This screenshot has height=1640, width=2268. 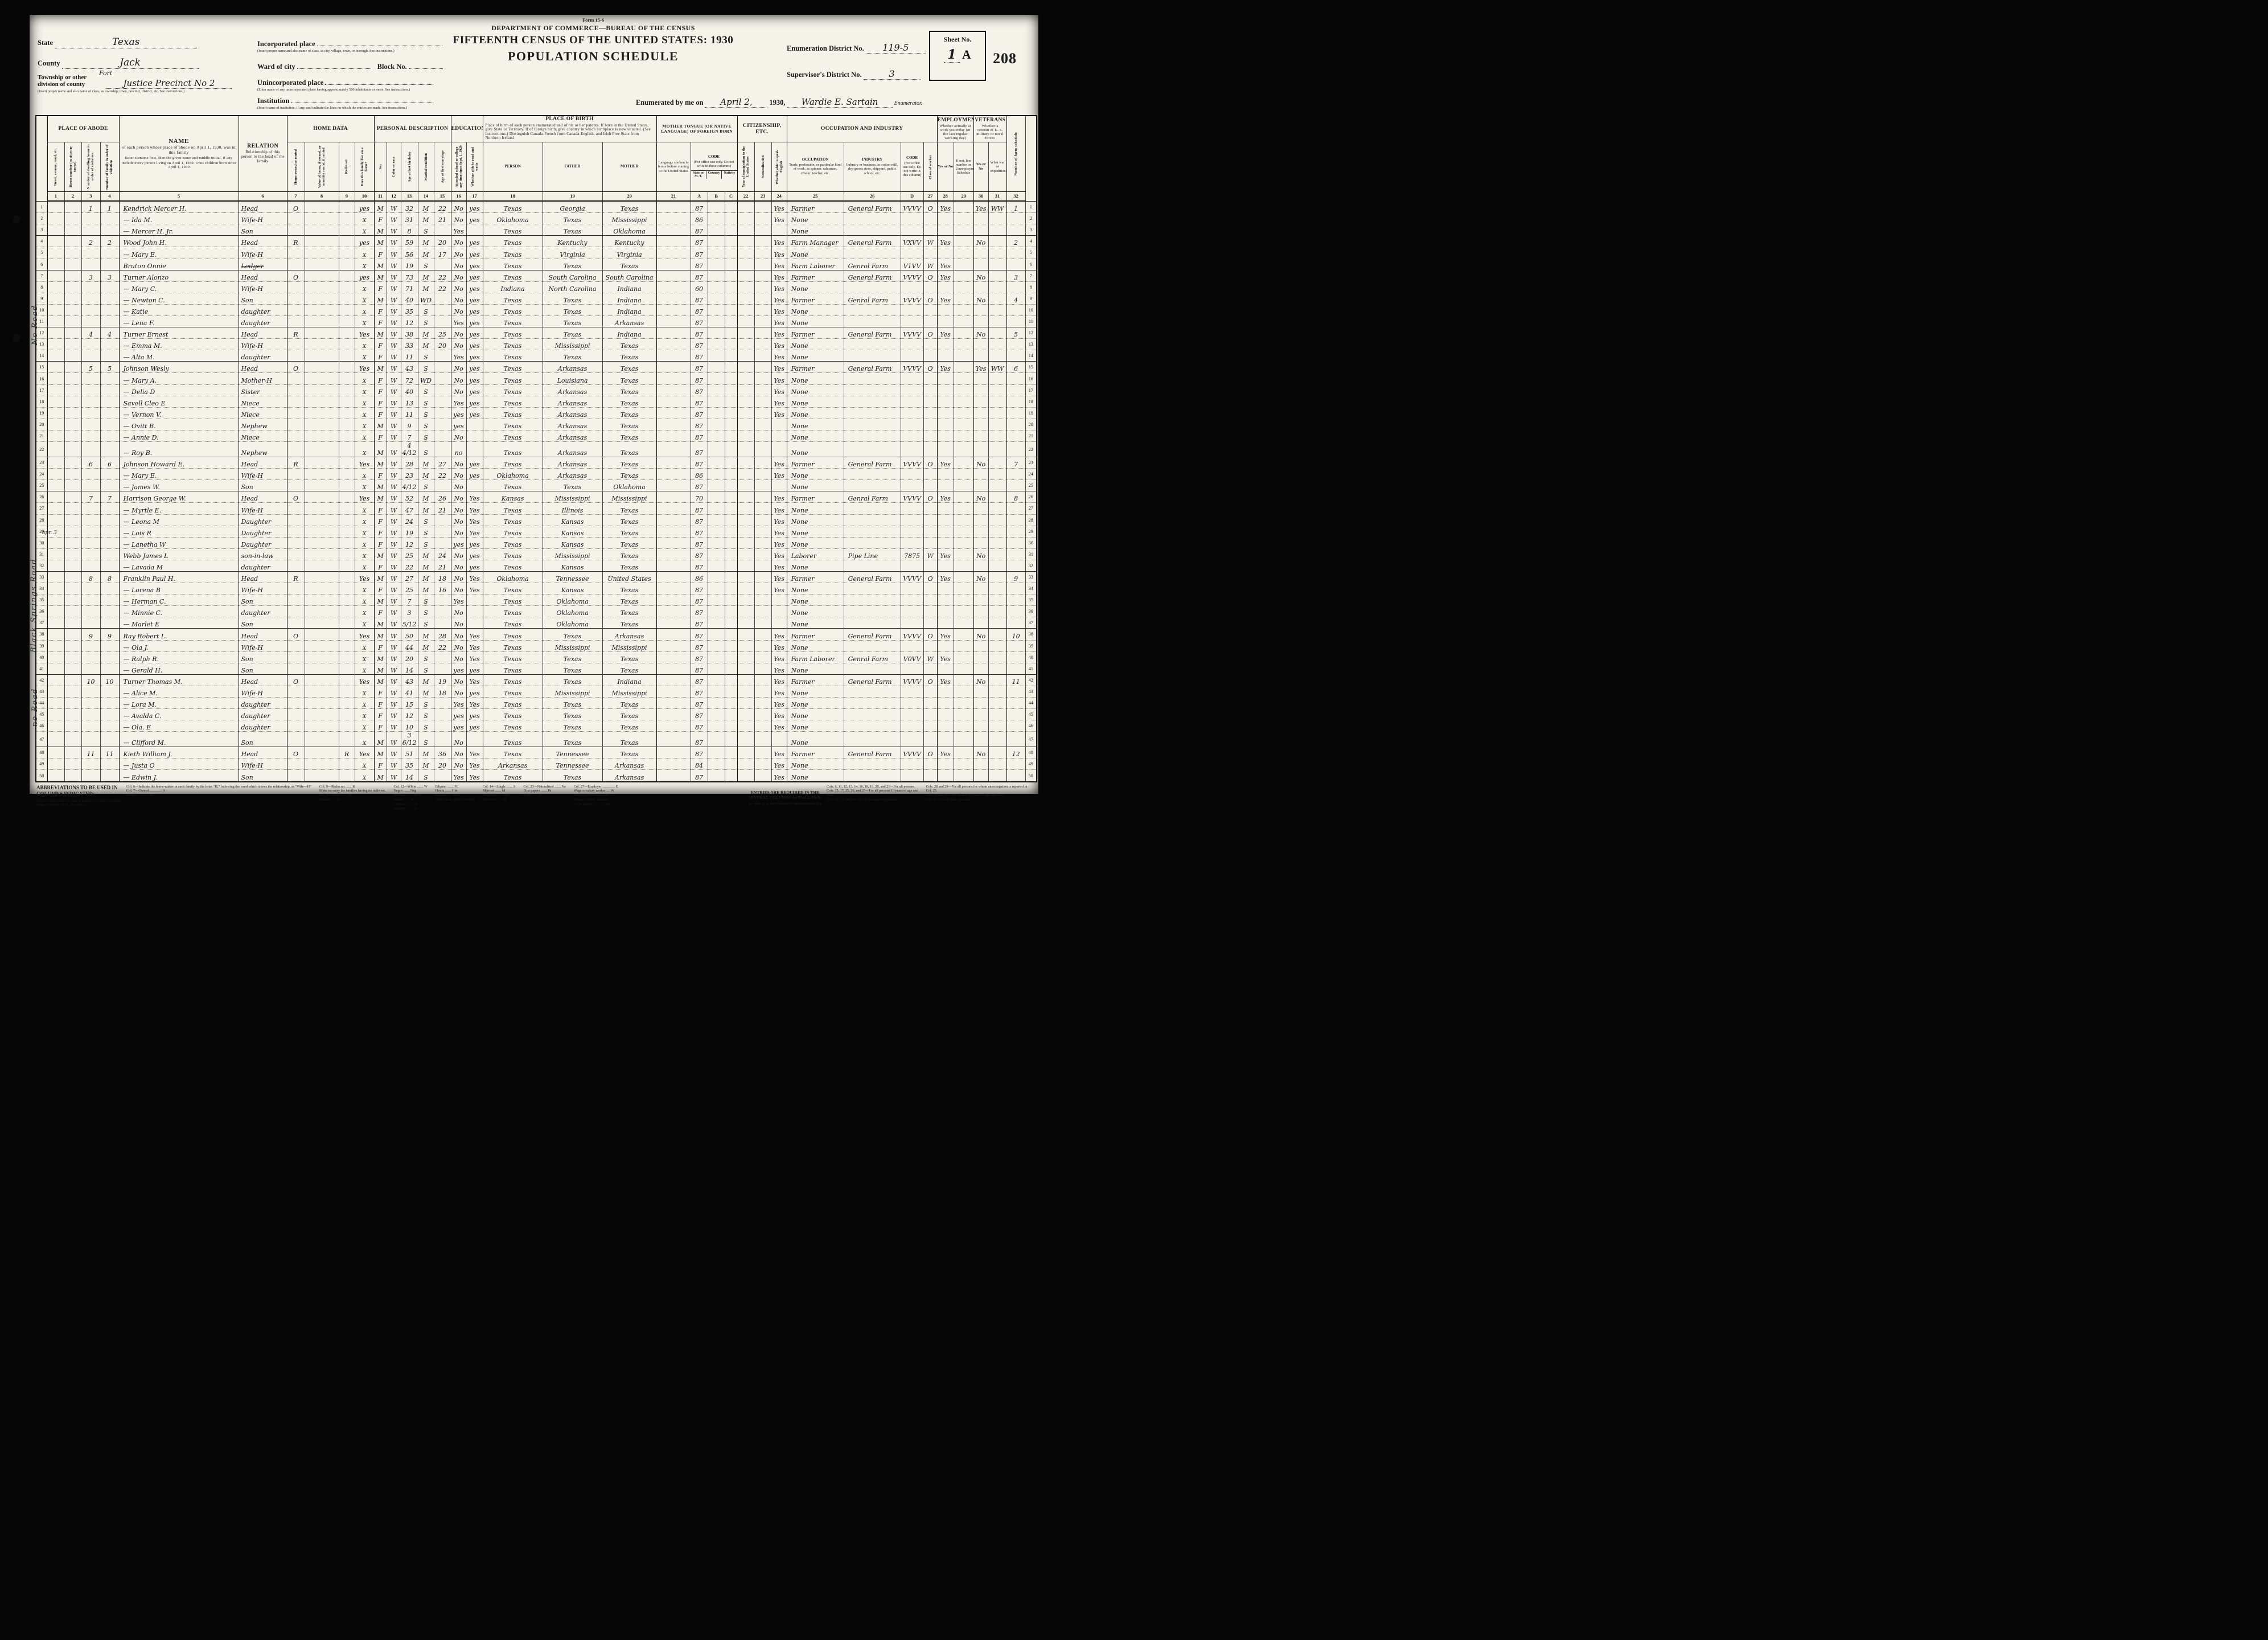 What do you see at coordinates (41, 287) in the screenshot?
I see `line-number-left: 8` at bounding box center [41, 287].